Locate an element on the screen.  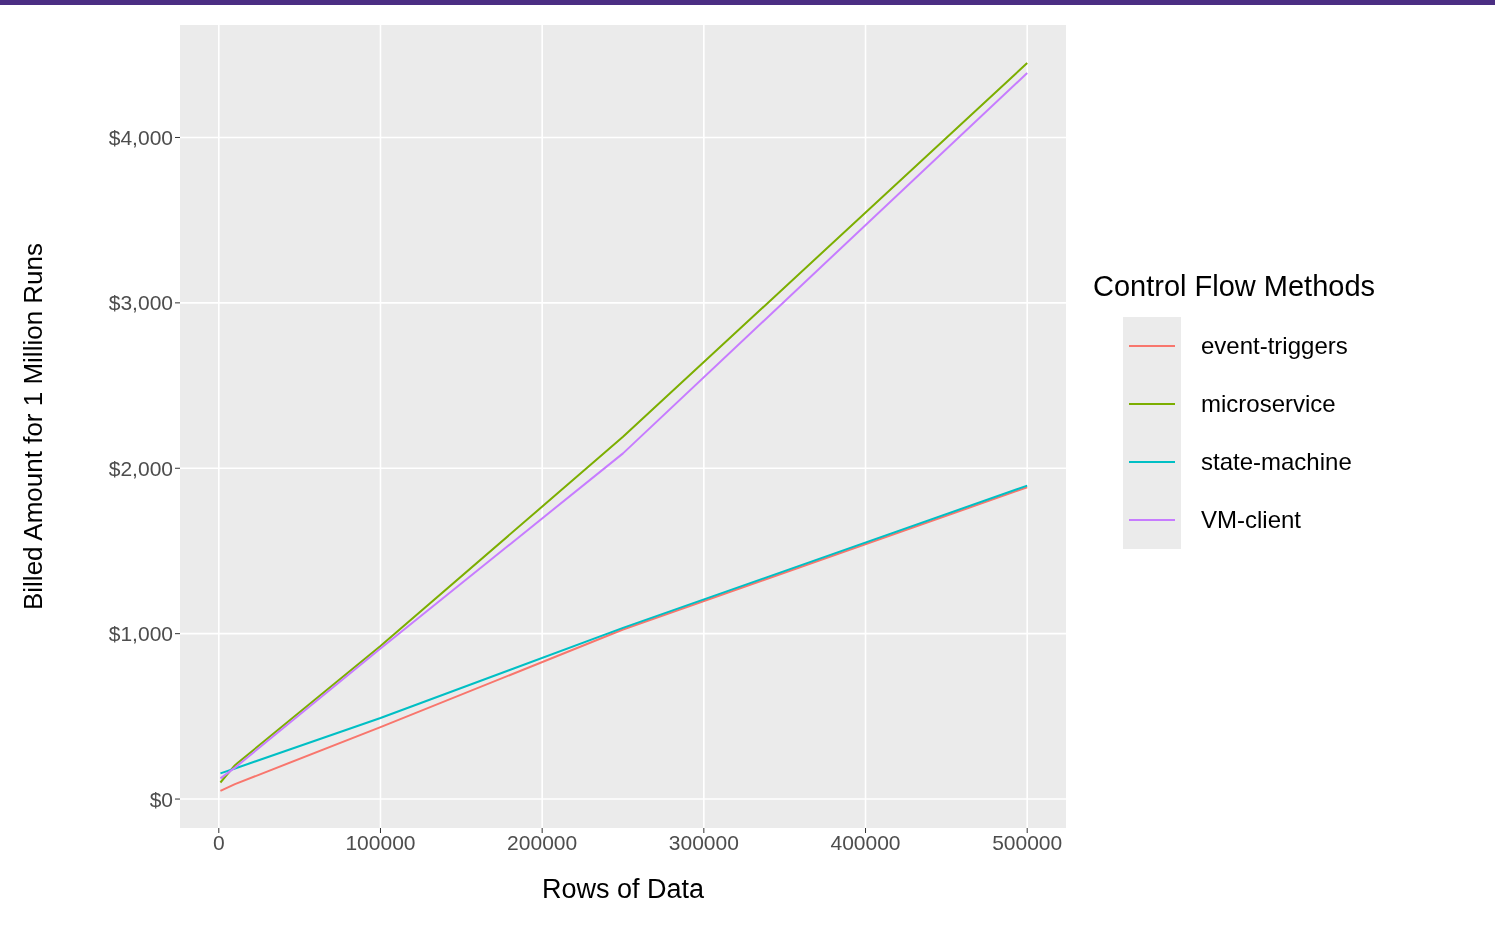
x-tick-label: 200000 is located at coordinates (542, 842).